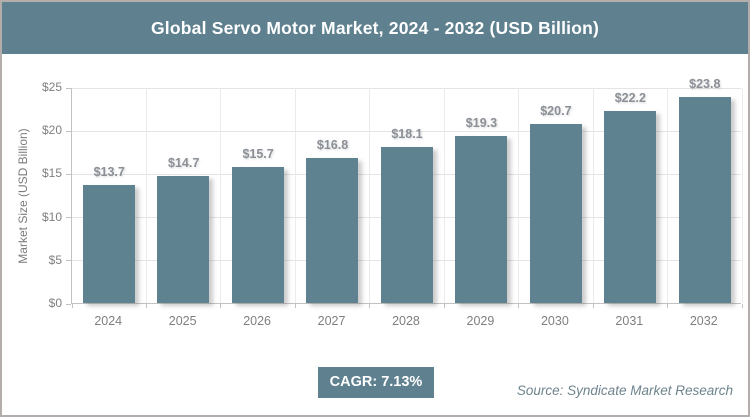 The width and height of the screenshot is (750, 417). Describe the element at coordinates (481, 123) in the screenshot. I see `bar-value-label: $19.3` at that location.